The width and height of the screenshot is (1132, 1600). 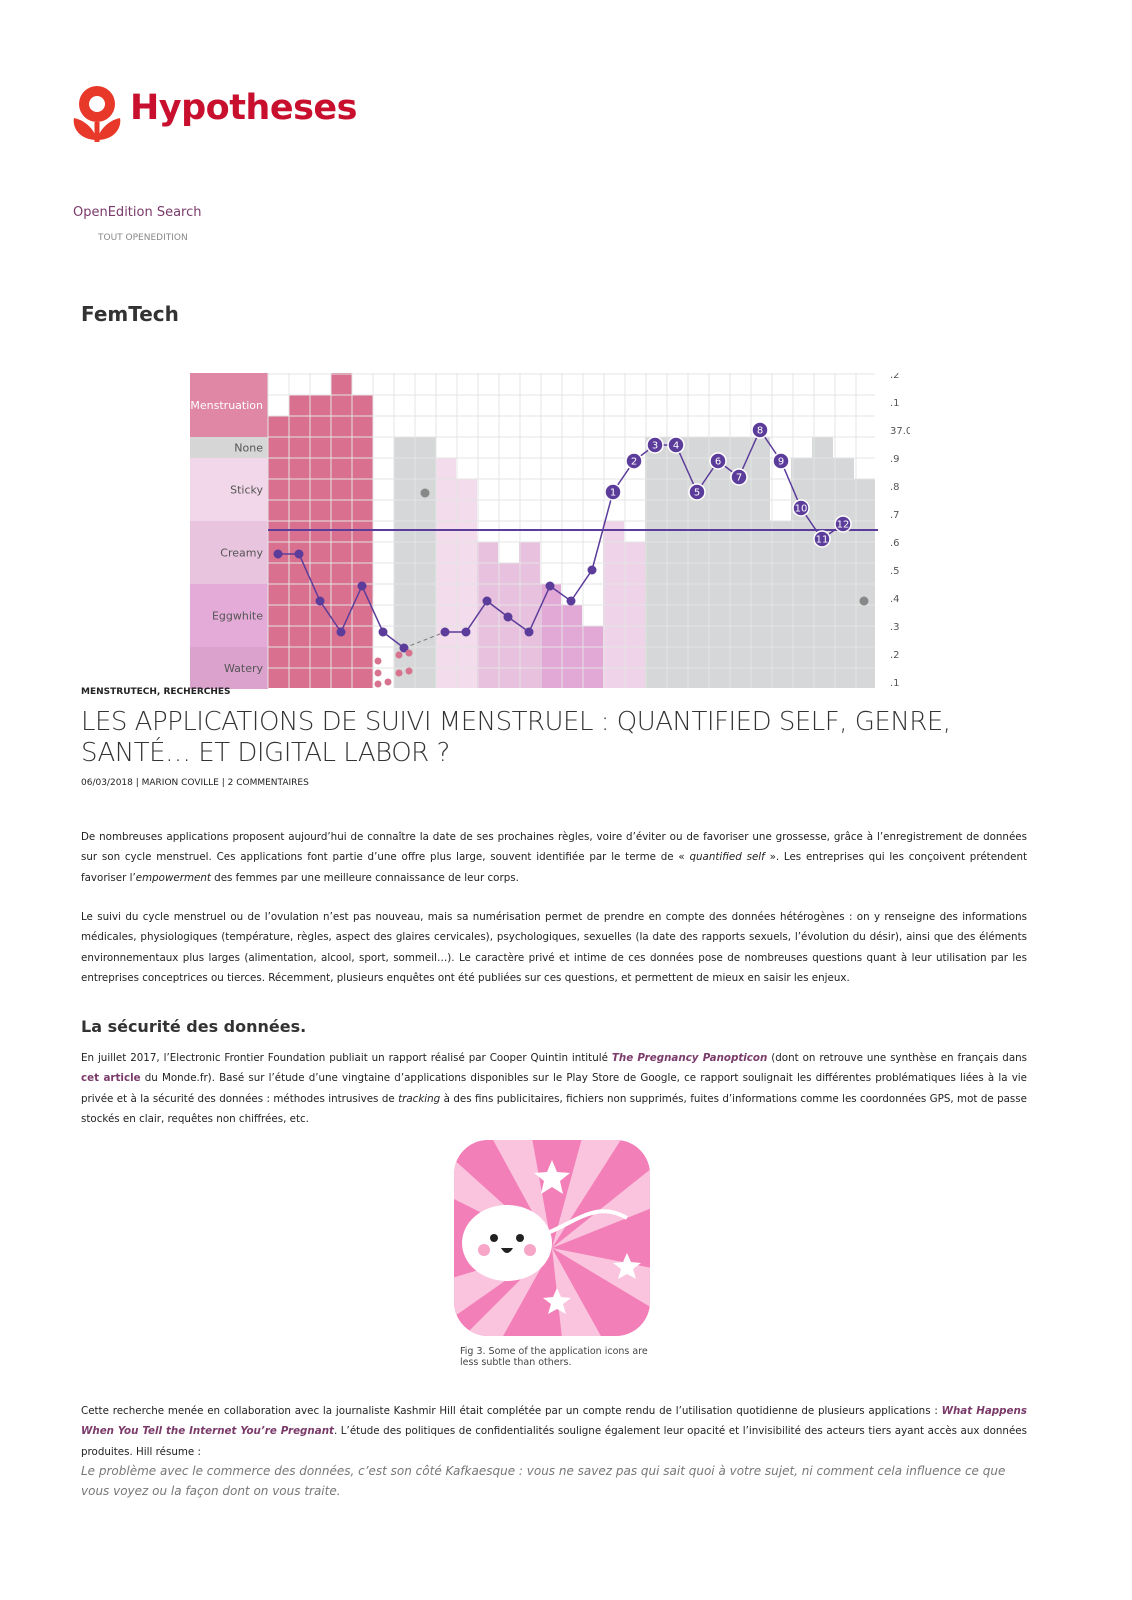 I want to click on temp-label: .4, so click(x=895, y=599).